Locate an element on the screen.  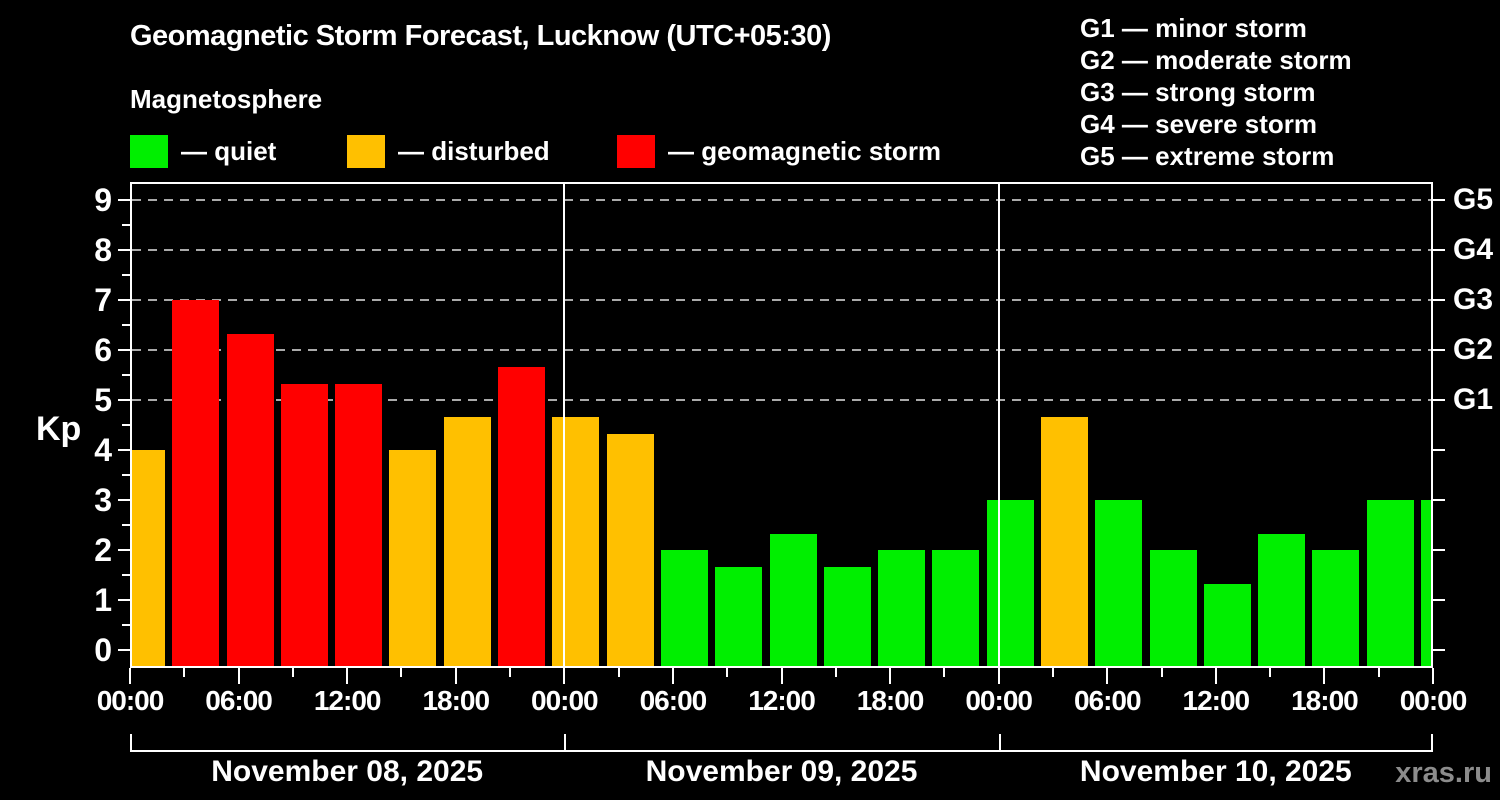
time-tick-label: 06:00 is located at coordinates (1107, 700).